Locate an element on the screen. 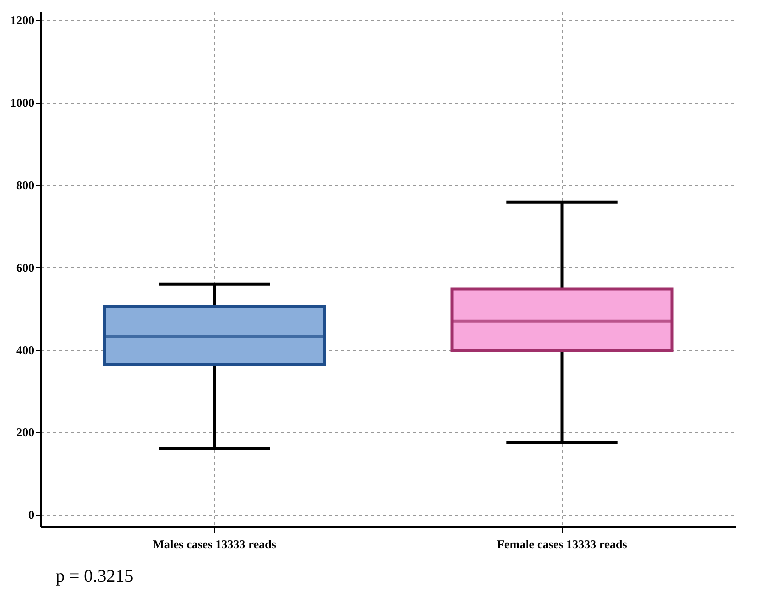 The width and height of the screenshot is (757, 597). x-tick-label: Female cases 13333 reads is located at coordinates (562, 545).